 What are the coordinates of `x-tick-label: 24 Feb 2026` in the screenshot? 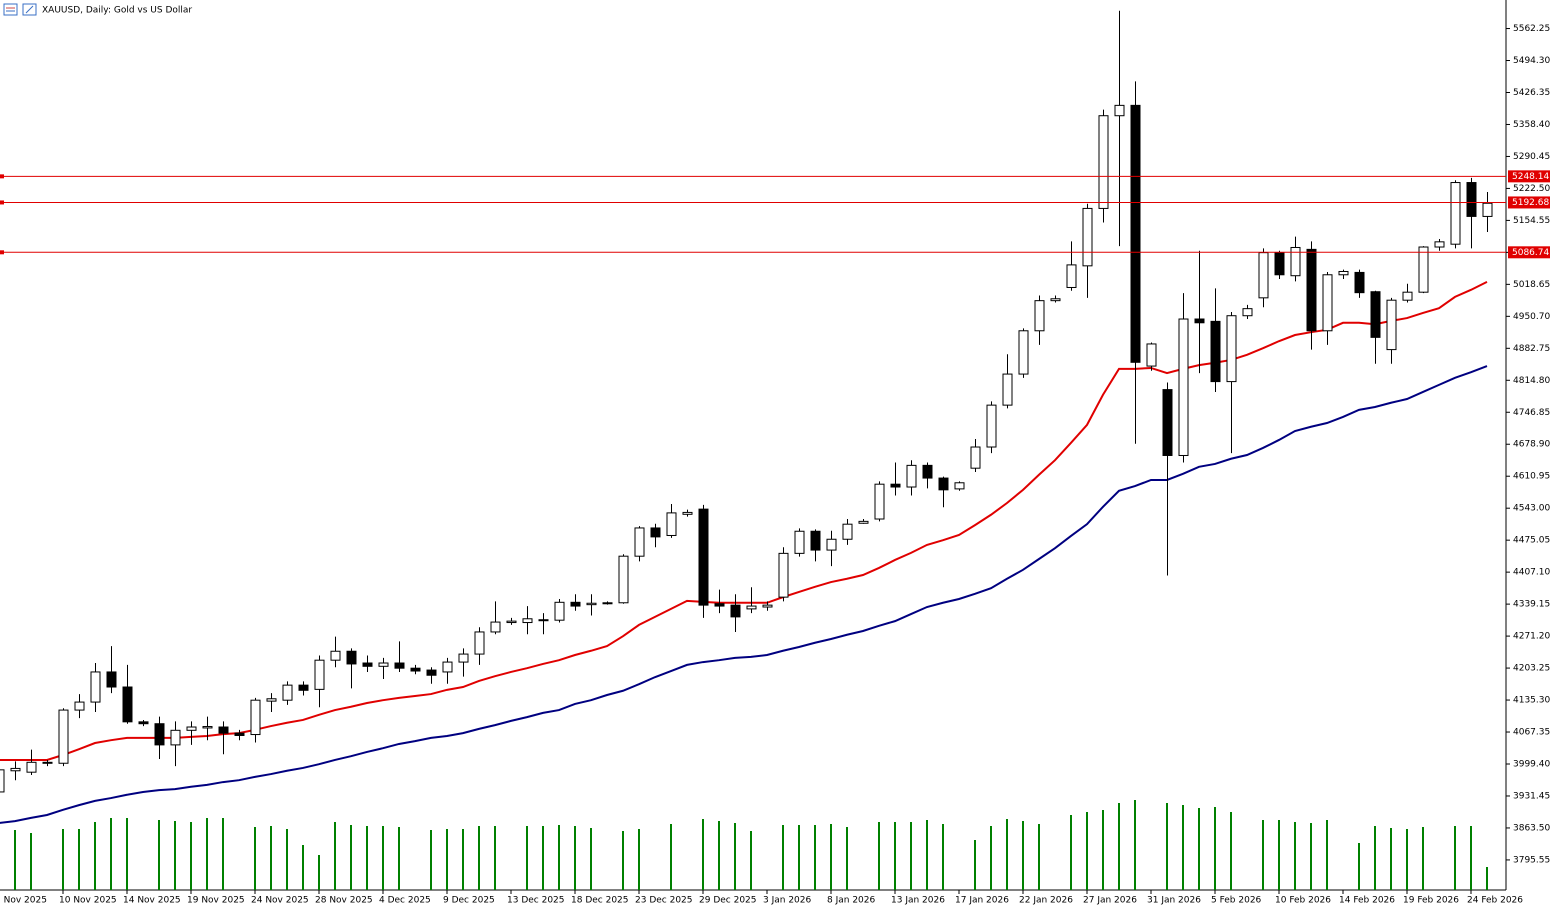 It's located at (1495, 901).